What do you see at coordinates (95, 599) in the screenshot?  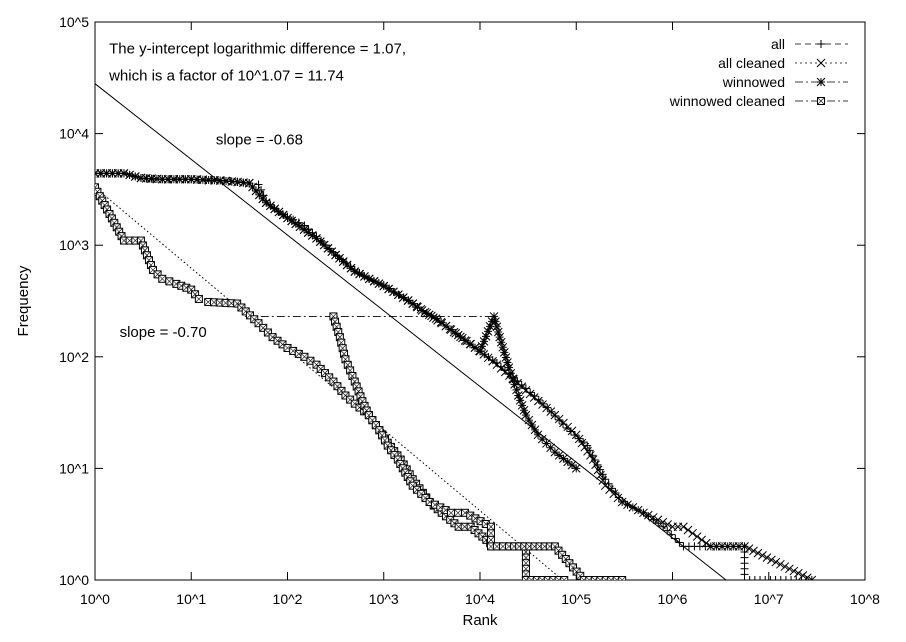 I see `x-tick-label-0: 10^0` at bounding box center [95, 599].